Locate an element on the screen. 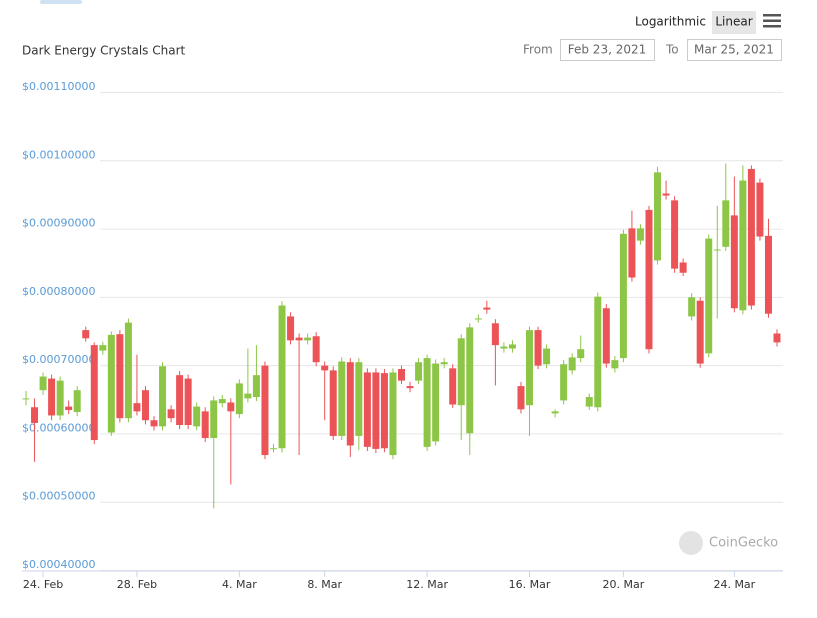 The height and width of the screenshot is (618, 817). y-tick-label: $0.00070000 is located at coordinates (58, 359).